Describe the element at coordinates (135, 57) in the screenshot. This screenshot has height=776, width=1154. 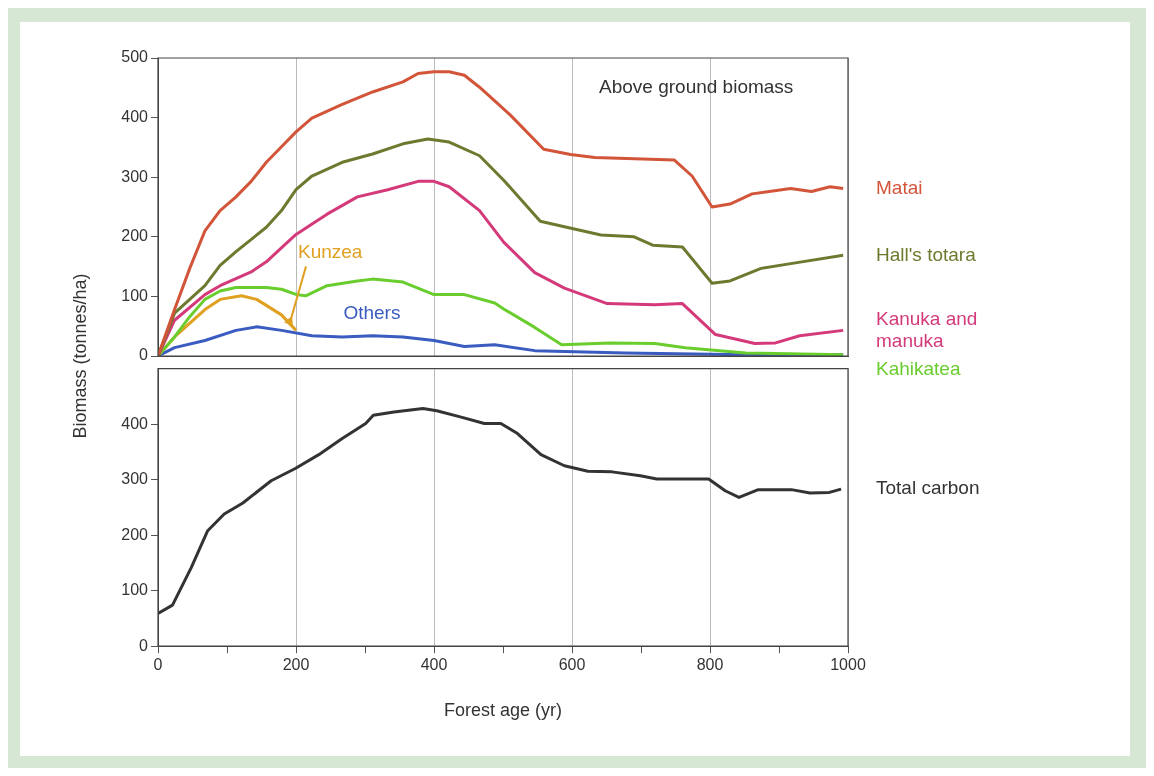
I see `y-tick-label: 500` at that location.